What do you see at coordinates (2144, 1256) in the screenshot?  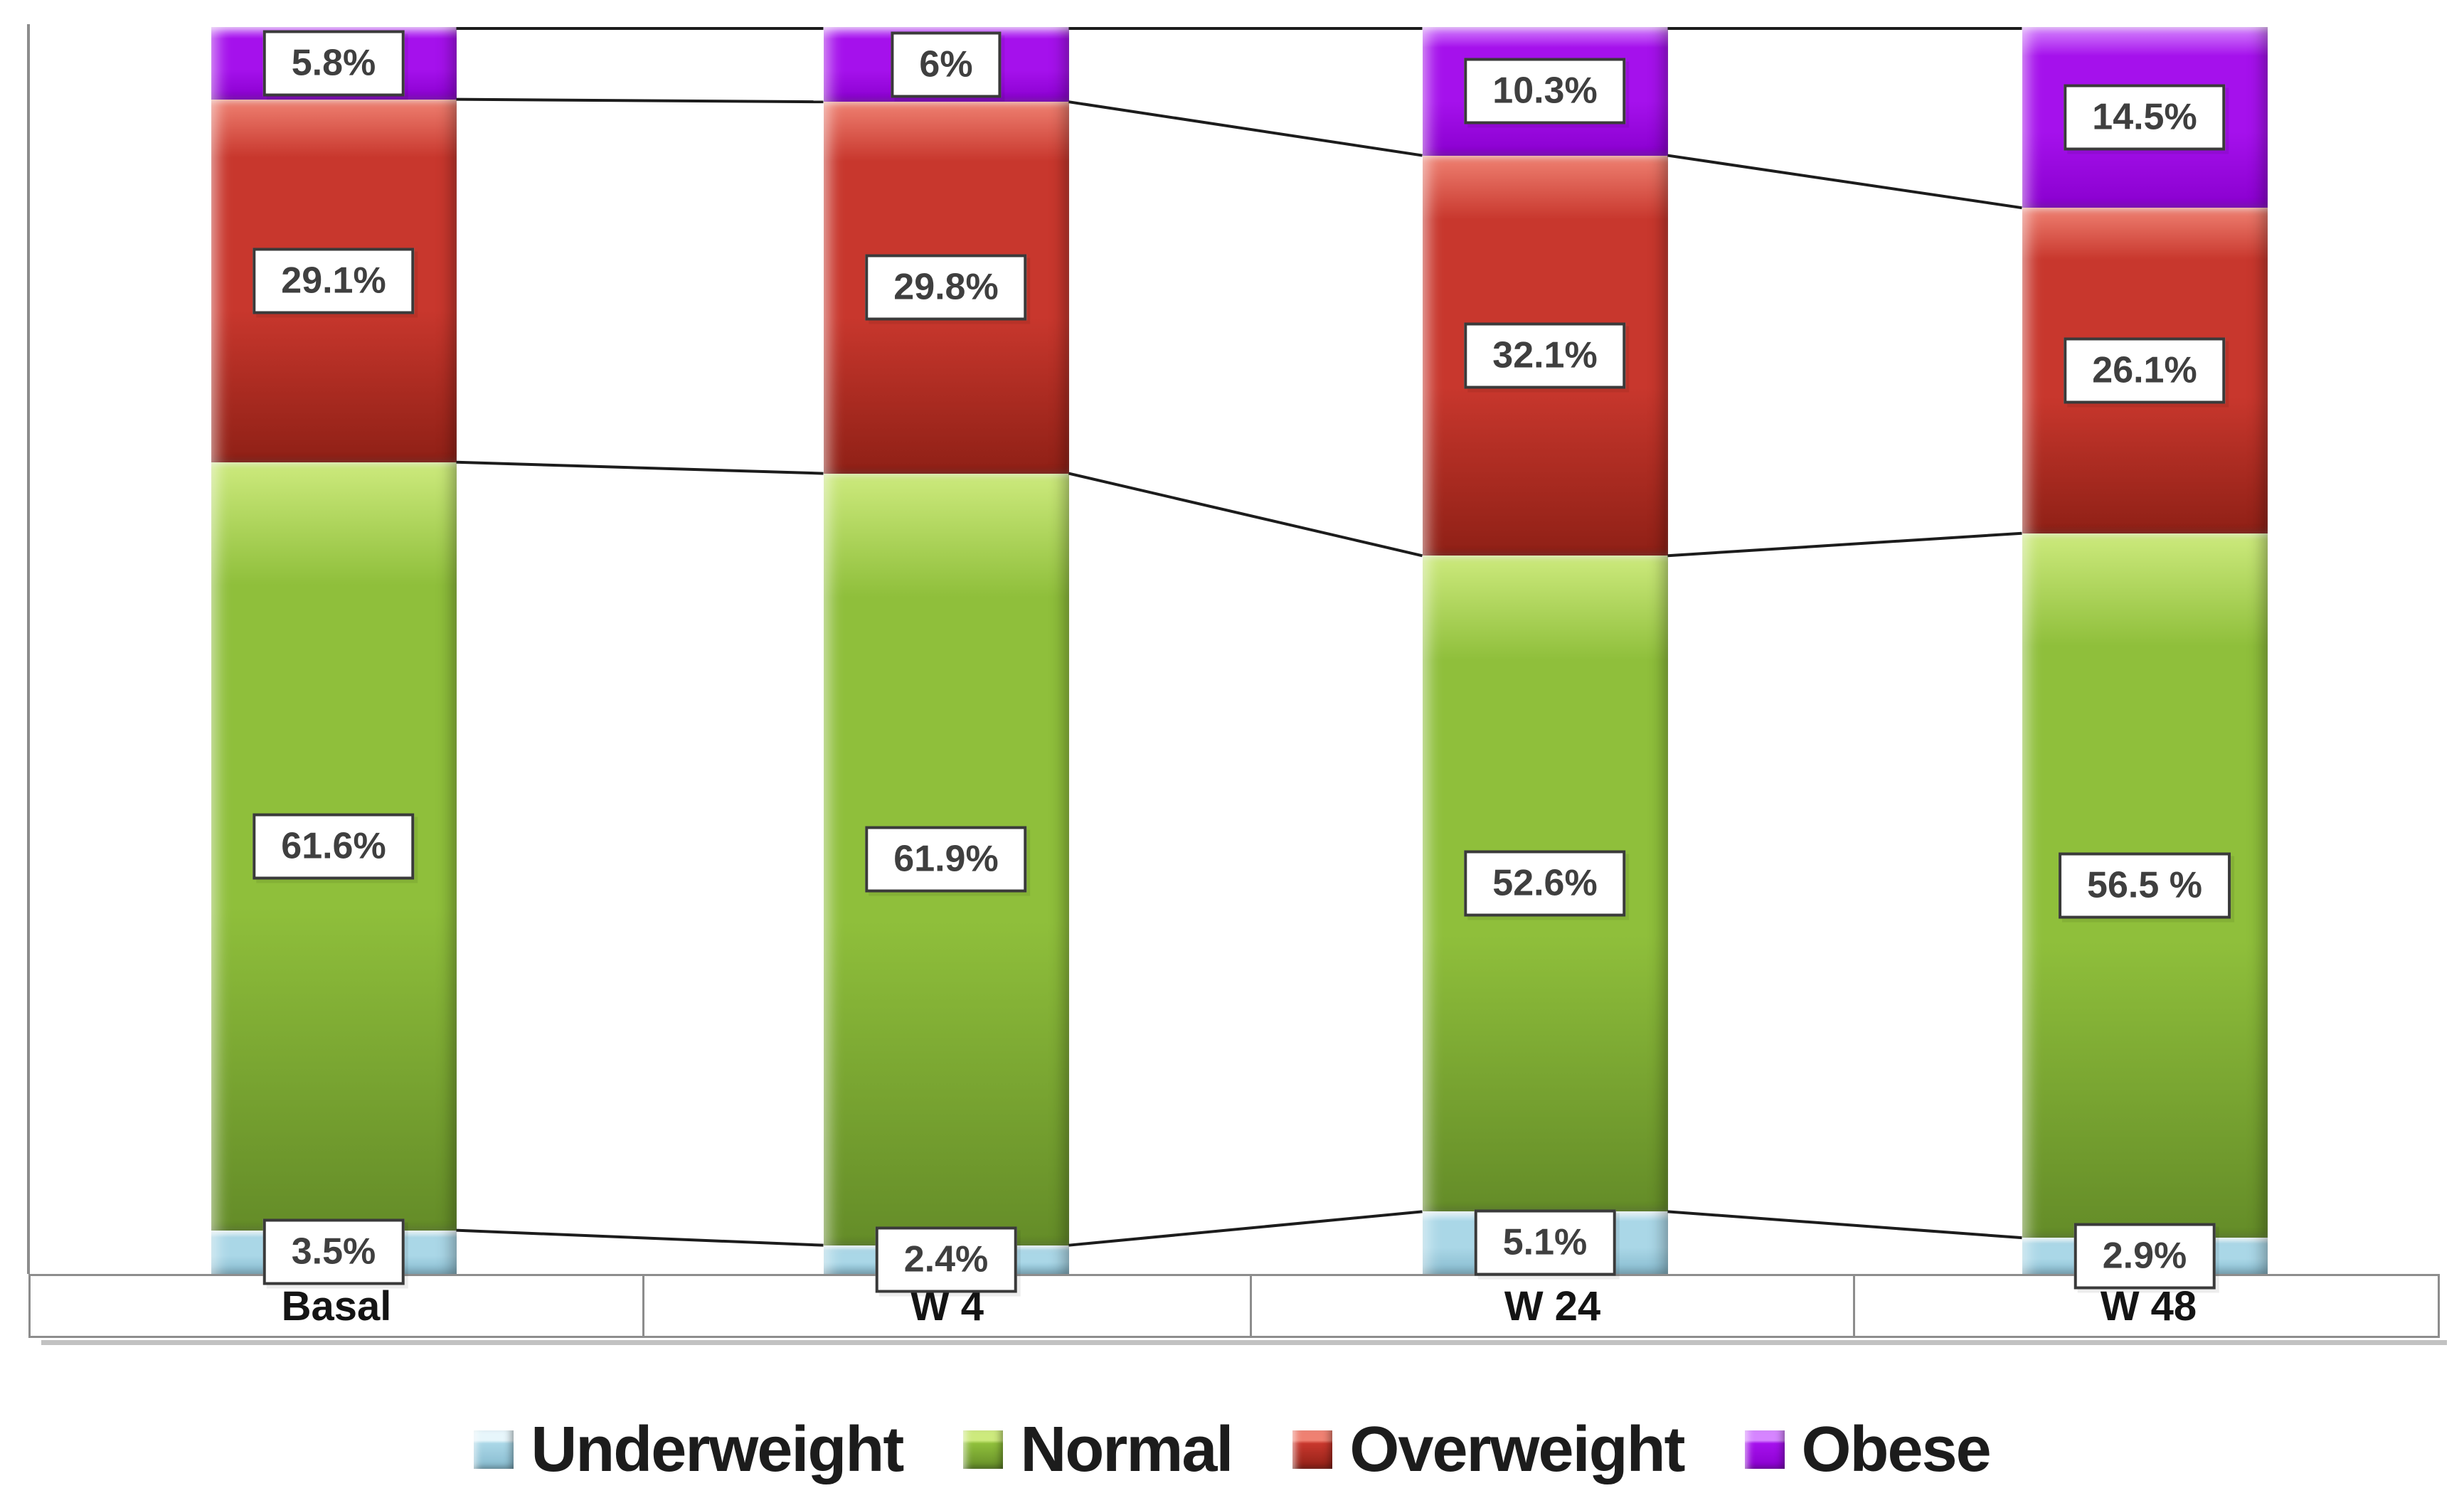 I see `data-label-w48-underweight: 2.9%` at bounding box center [2144, 1256].